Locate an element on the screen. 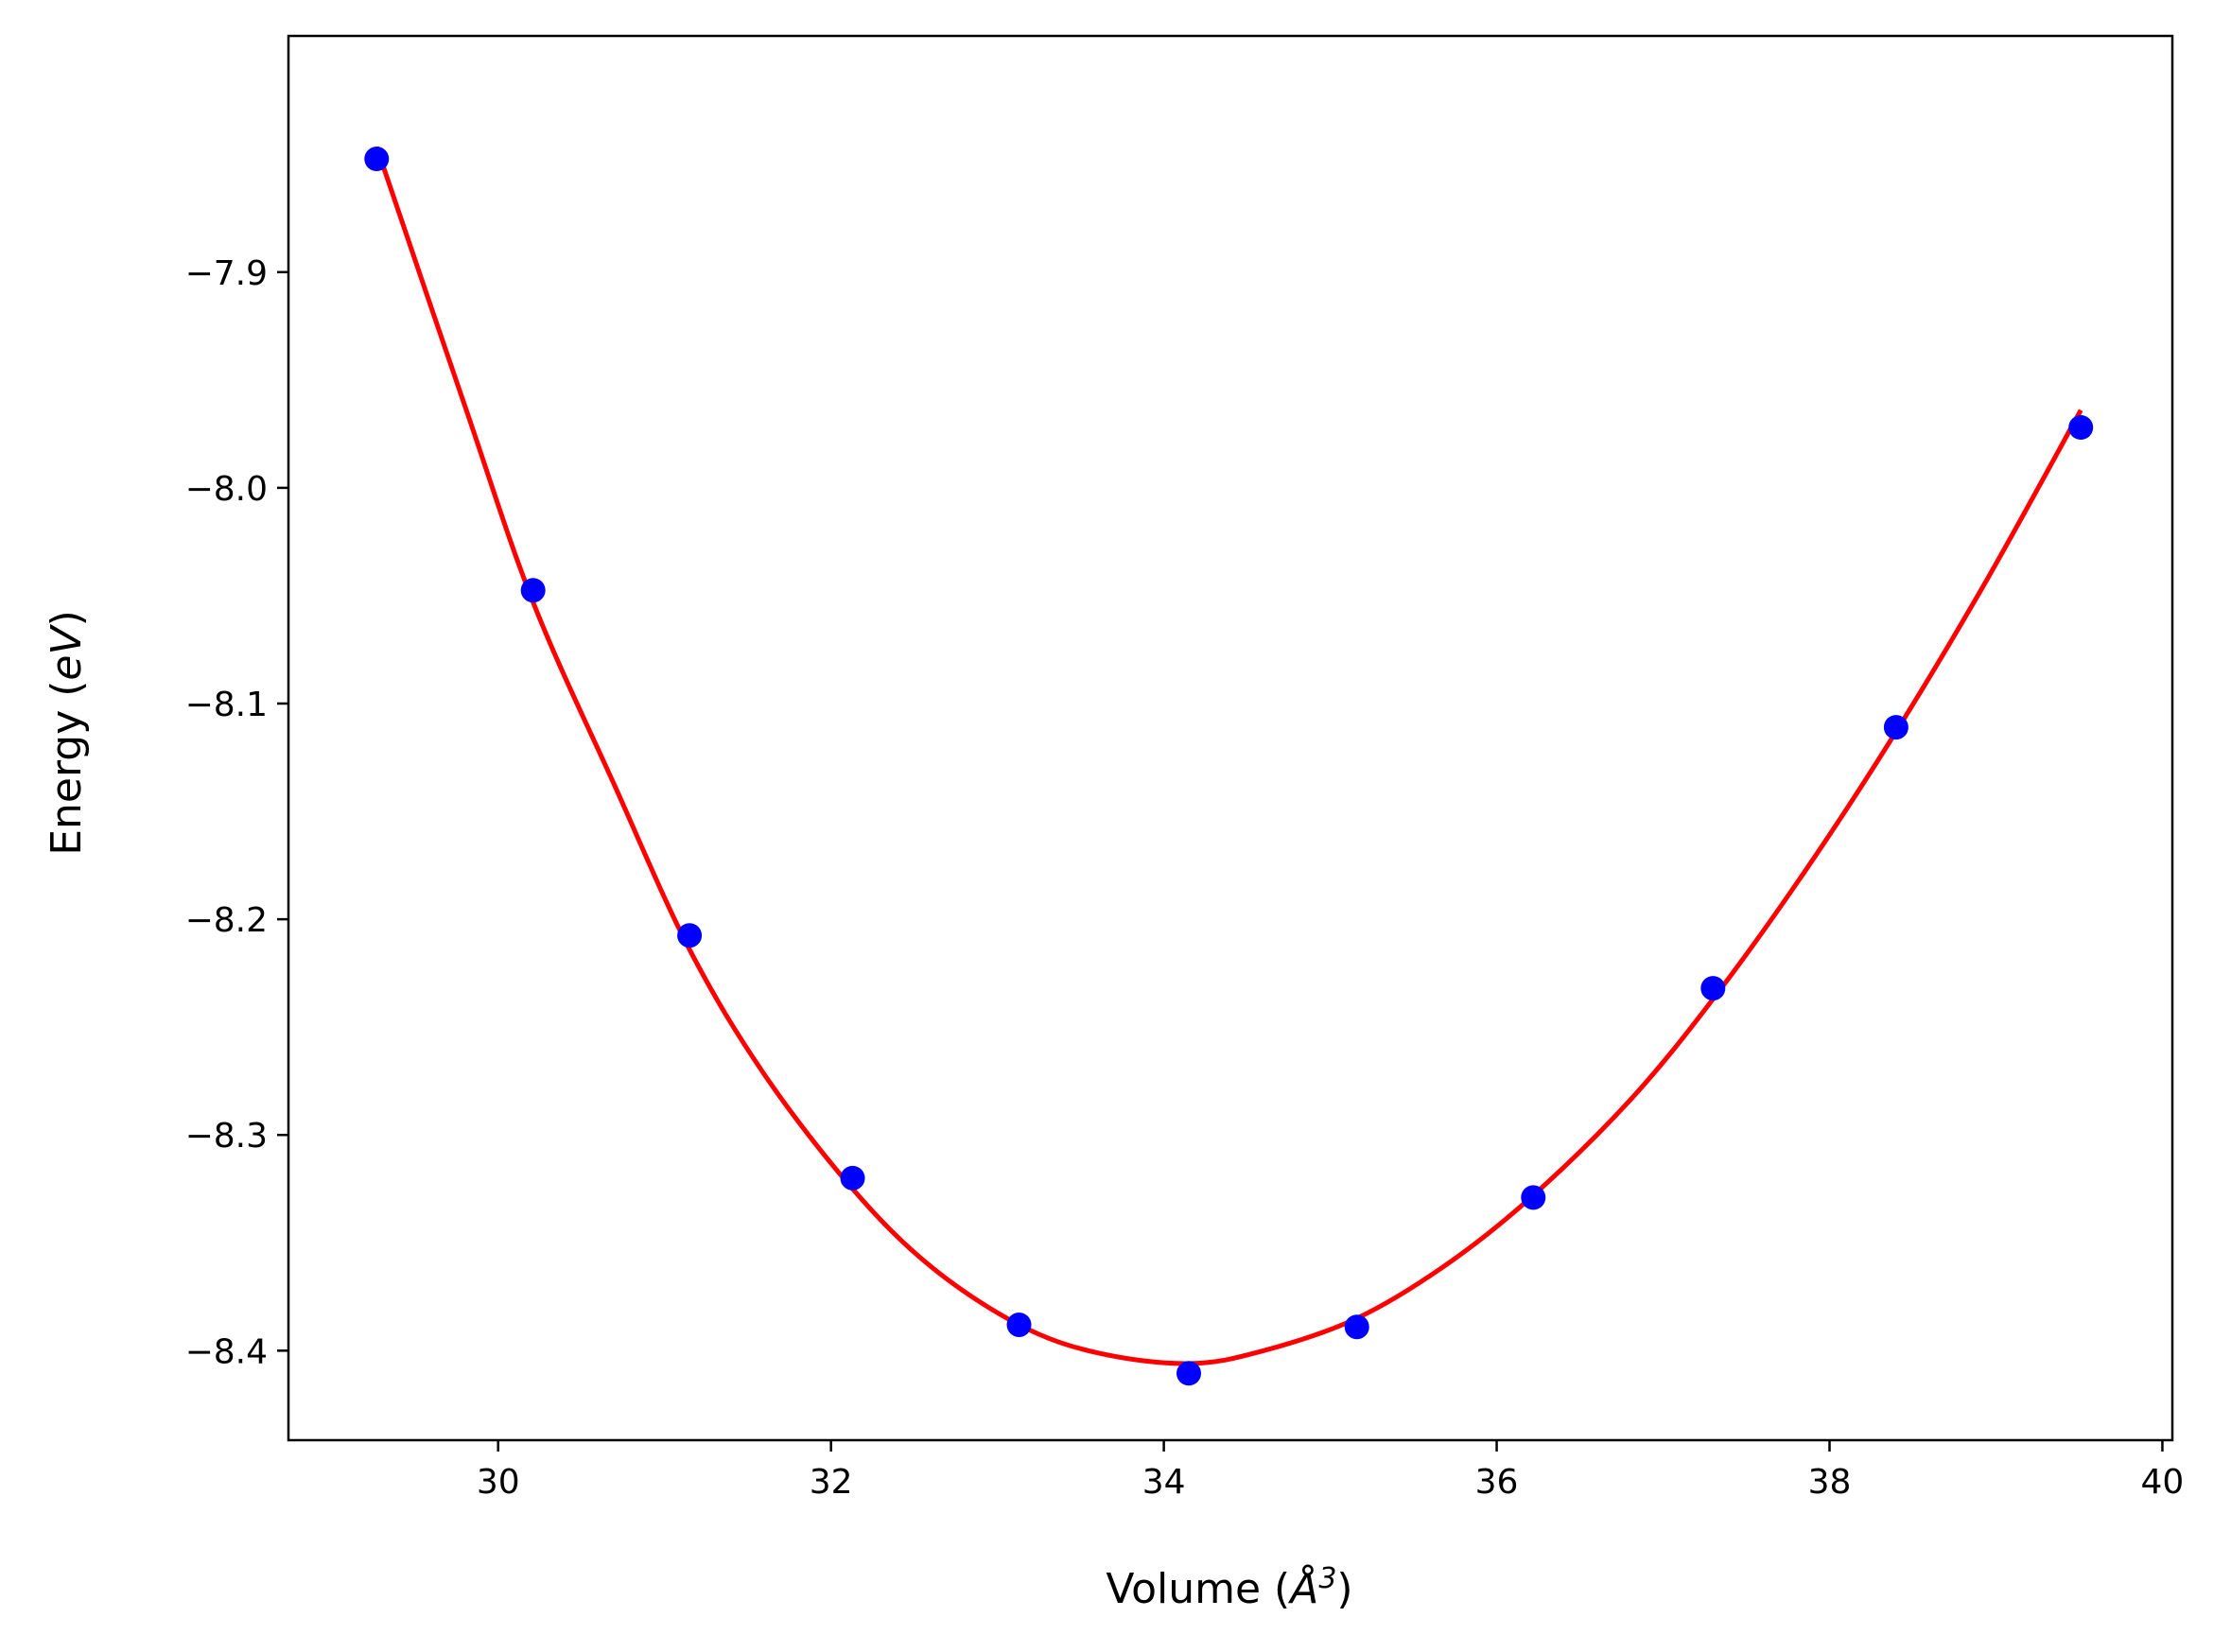  x-axis-label: Volume (Å3) is located at coordinates (1229, 1588).